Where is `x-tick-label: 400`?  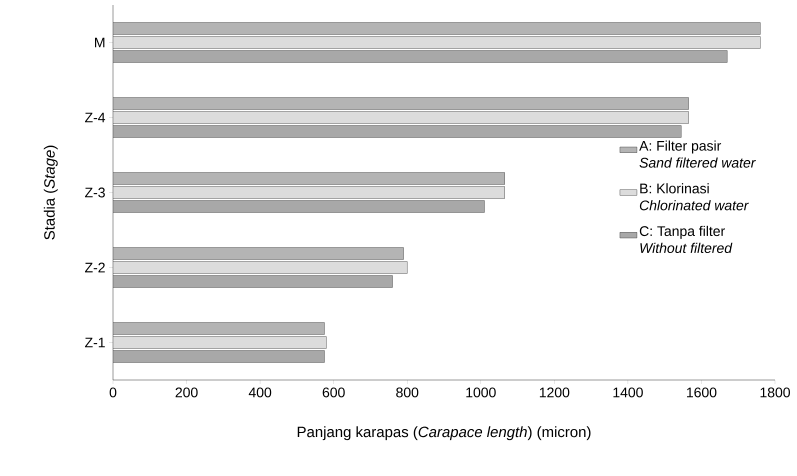
x-tick-label: 400 is located at coordinates (260, 392).